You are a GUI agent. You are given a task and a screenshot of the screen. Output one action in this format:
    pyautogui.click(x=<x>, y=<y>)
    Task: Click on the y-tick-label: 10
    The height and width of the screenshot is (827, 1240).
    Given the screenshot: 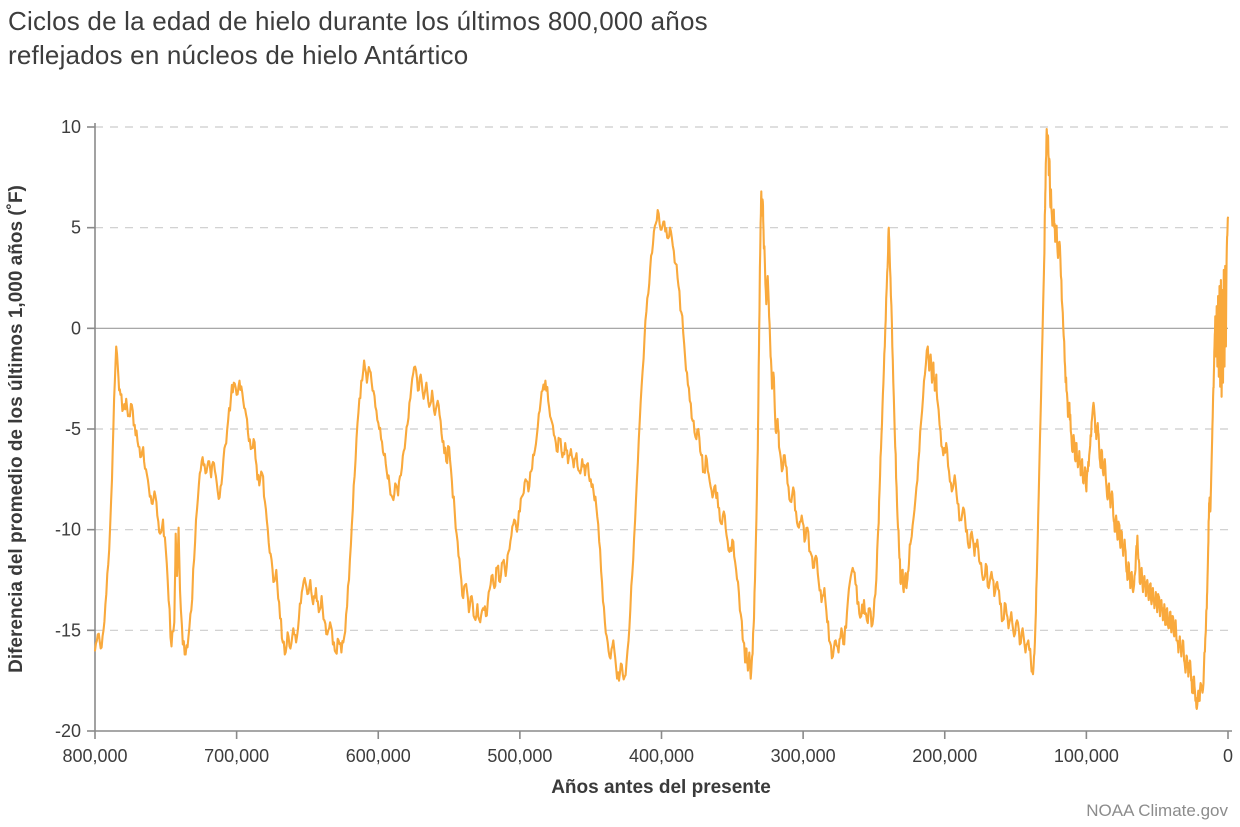 What is the action you would take?
    pyautogui.click(x=71, y=127)
    